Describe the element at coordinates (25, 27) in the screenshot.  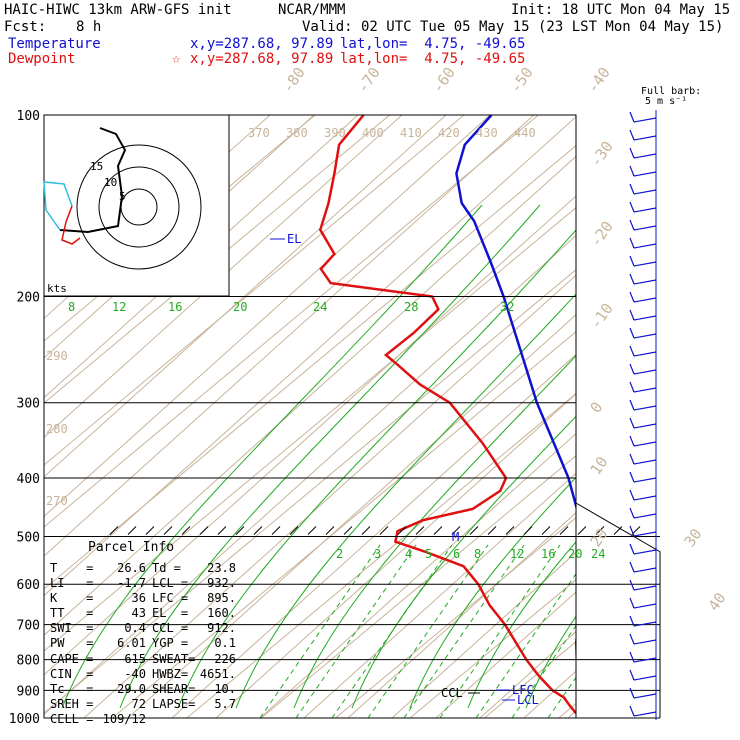
I see `fcst-label: Fcst:` at that location.